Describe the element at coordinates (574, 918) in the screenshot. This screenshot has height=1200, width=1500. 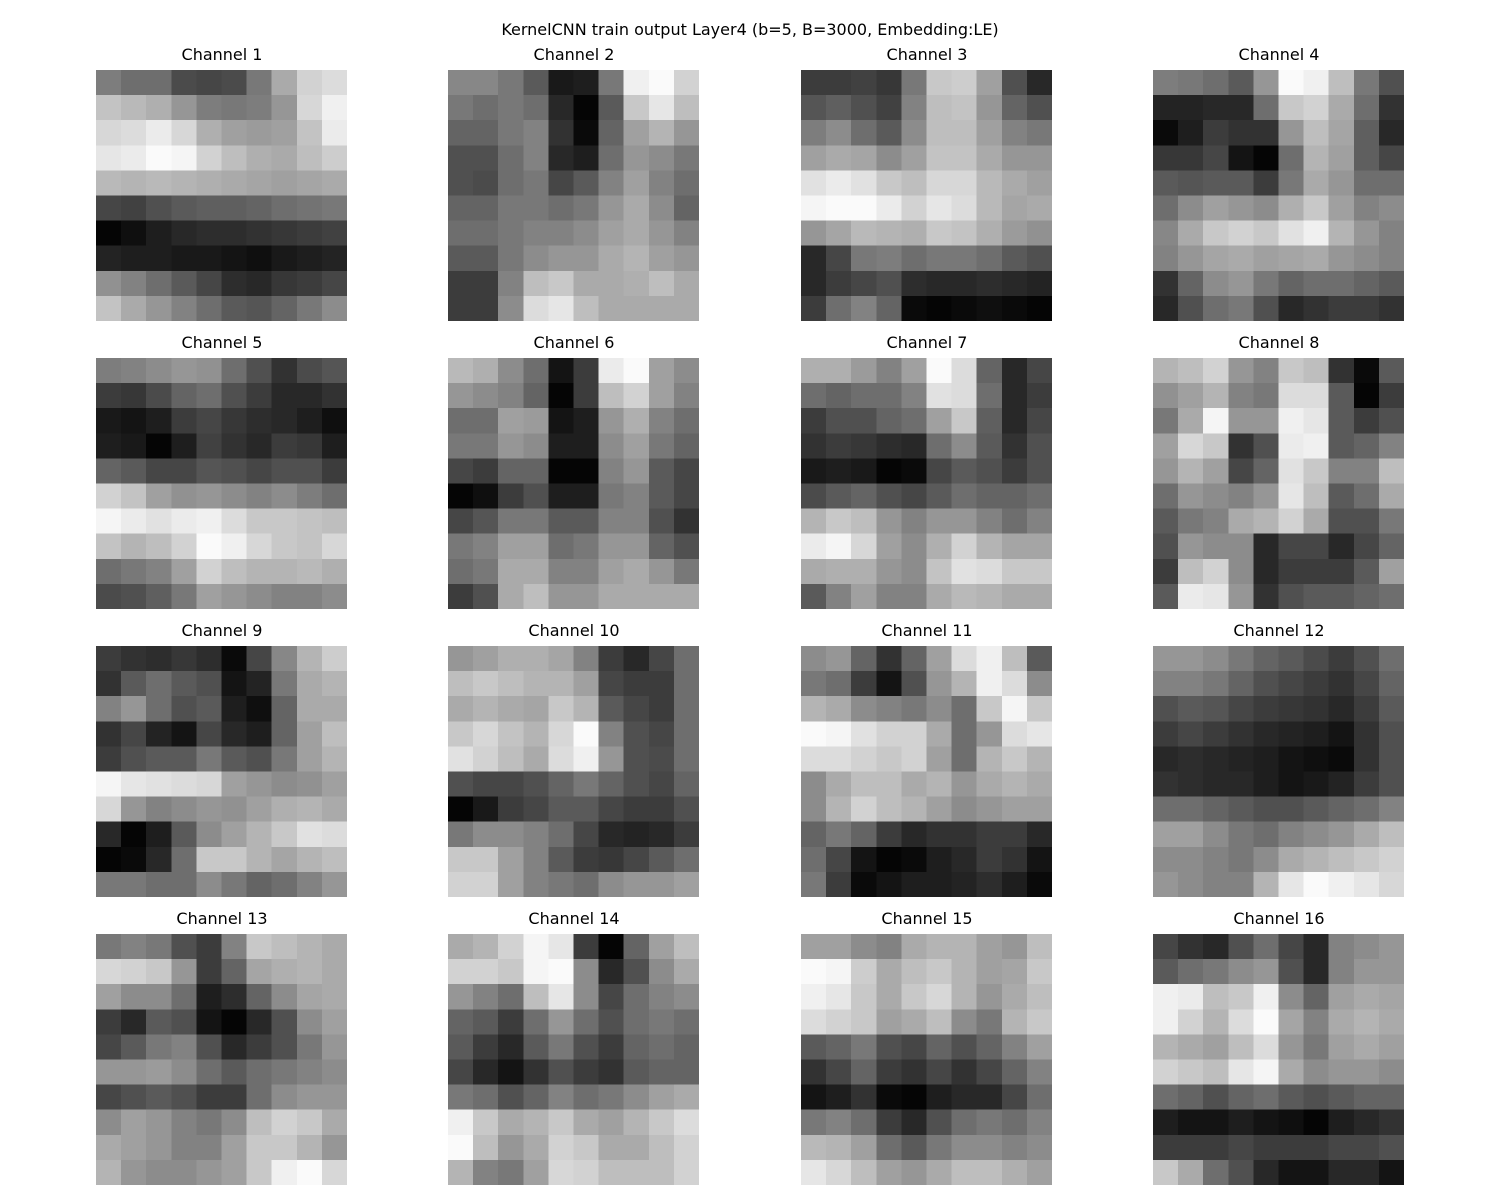
I see `channel-title: Channel 14` at that location.